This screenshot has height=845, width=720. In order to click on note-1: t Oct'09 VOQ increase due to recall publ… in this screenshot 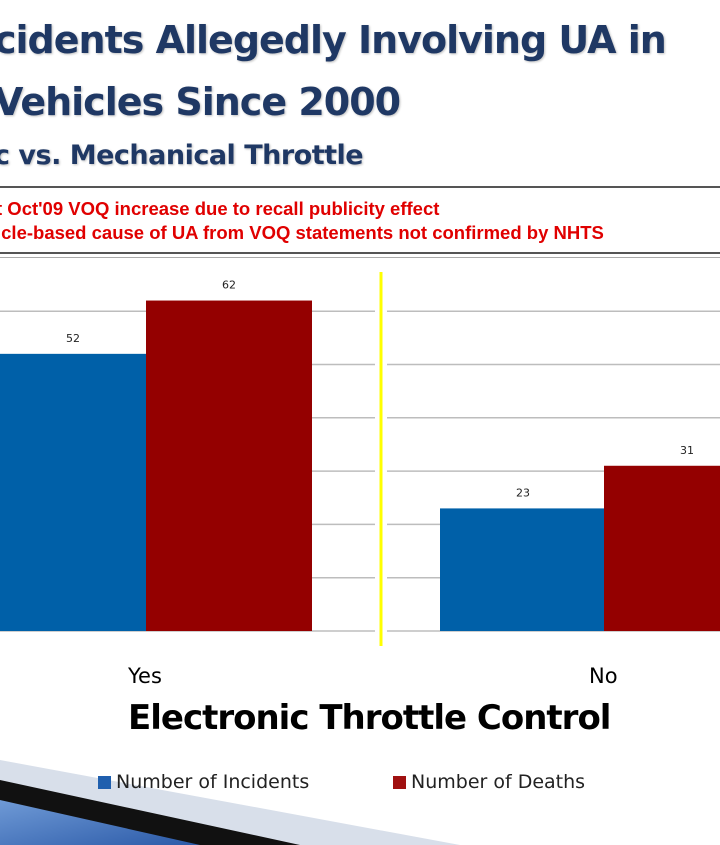, I will do `click(220, 208)`.